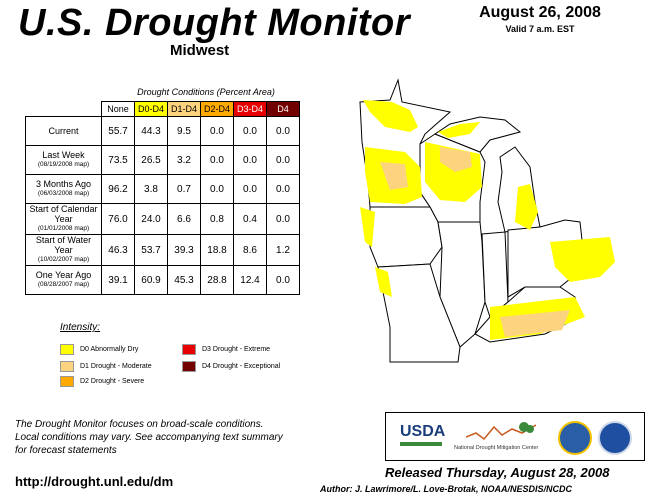 The height and width of the screenshot is (498, 670). What do you see at coordinates (250, 250) in the screenshot?
I see `cell-value: 8.6` at bounding box center [250, 250].